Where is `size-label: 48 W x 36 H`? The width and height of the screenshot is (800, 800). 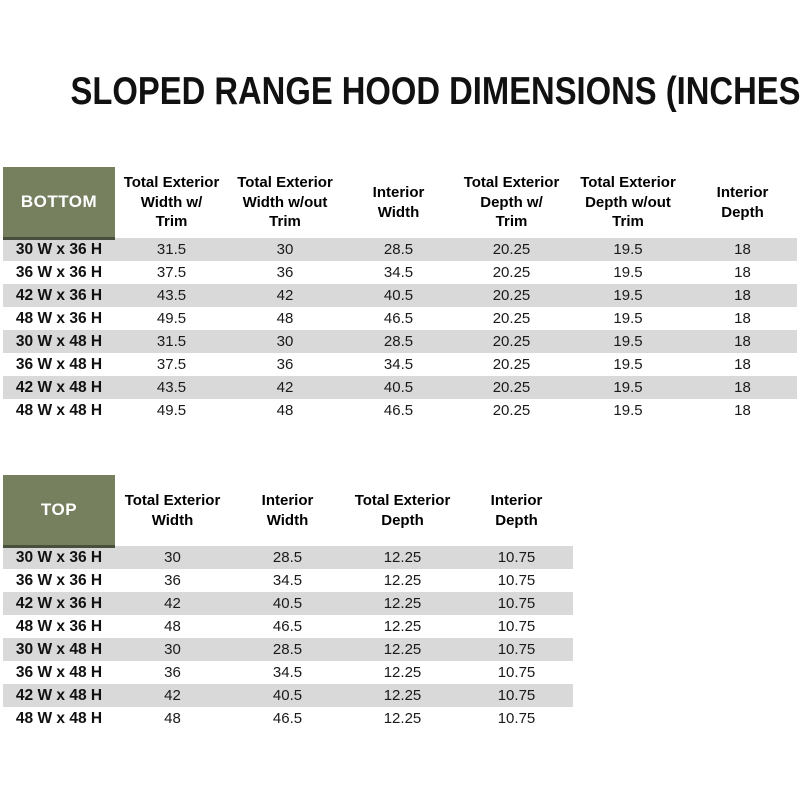 size-label: 48 W x 36 H is located at coordinates (59, 626).